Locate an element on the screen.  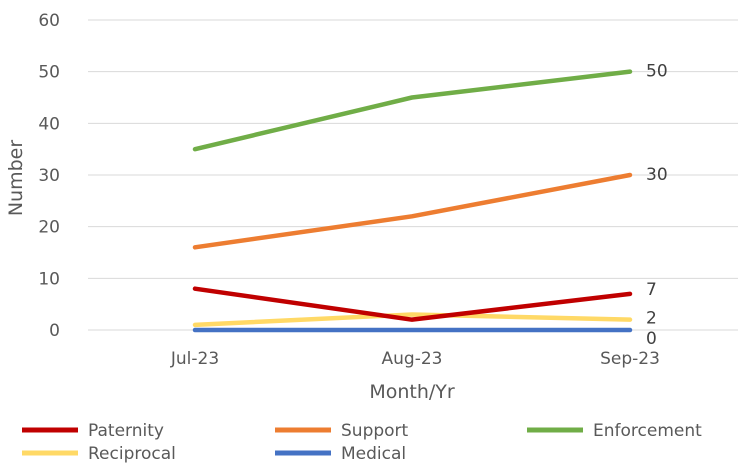
end-label-enforcement: 50 is located at coordinates (657, 72).